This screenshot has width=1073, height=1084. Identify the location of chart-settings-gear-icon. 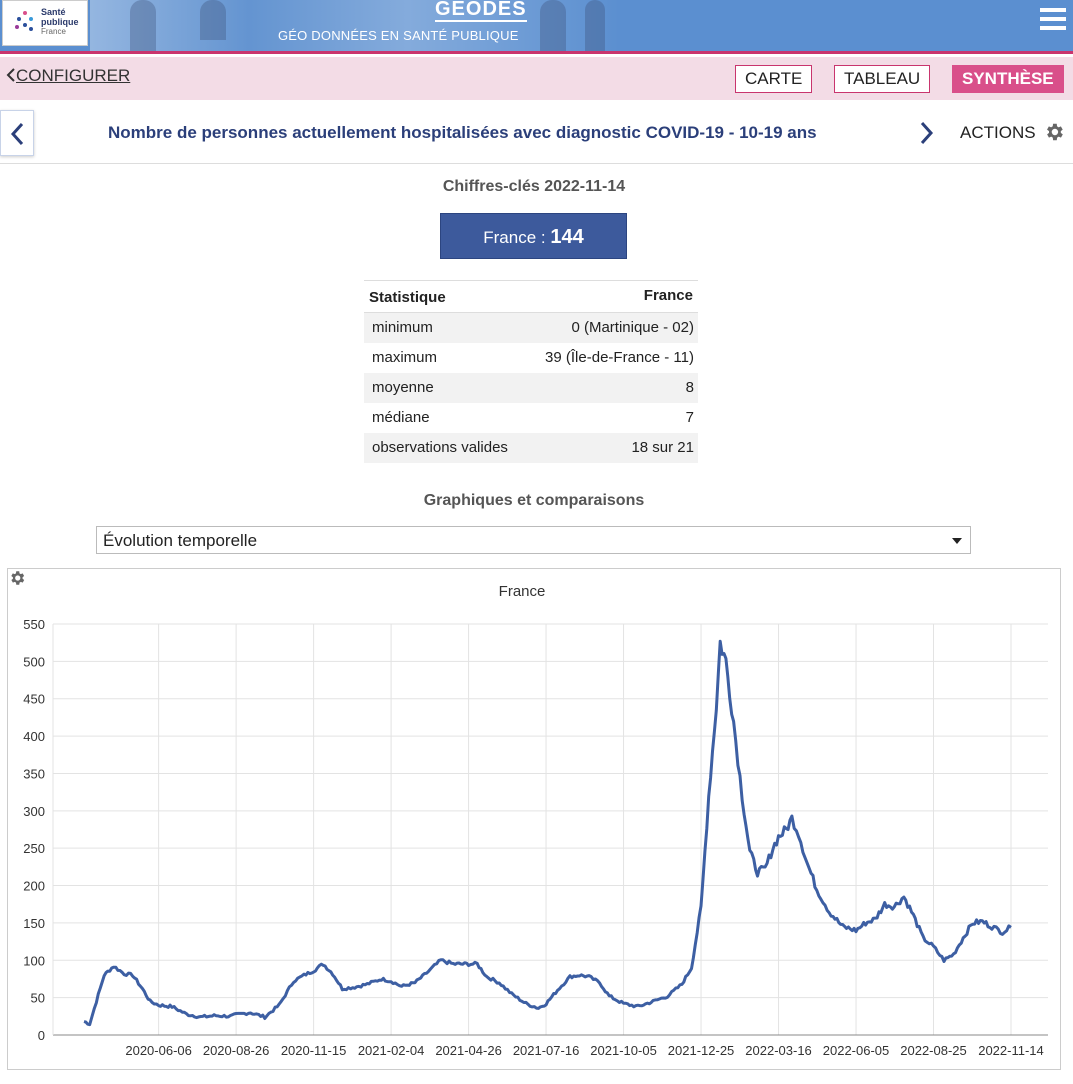
(17, 578).